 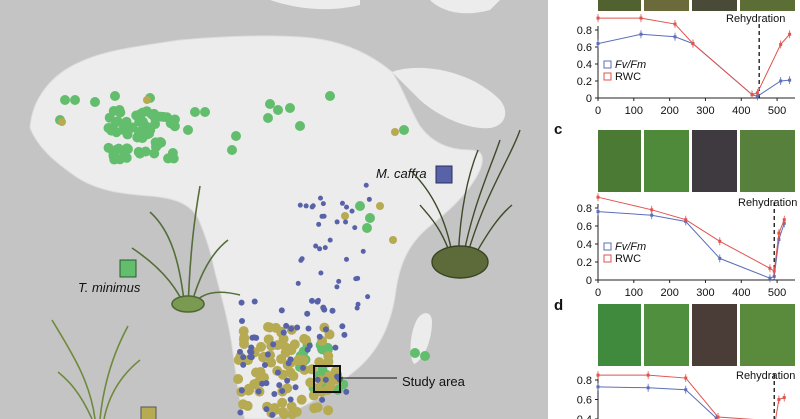 What do you see at coordinates (449, 98) in the screenshot?
I see `arabian-peninsula` at bounding box center [449, 98].